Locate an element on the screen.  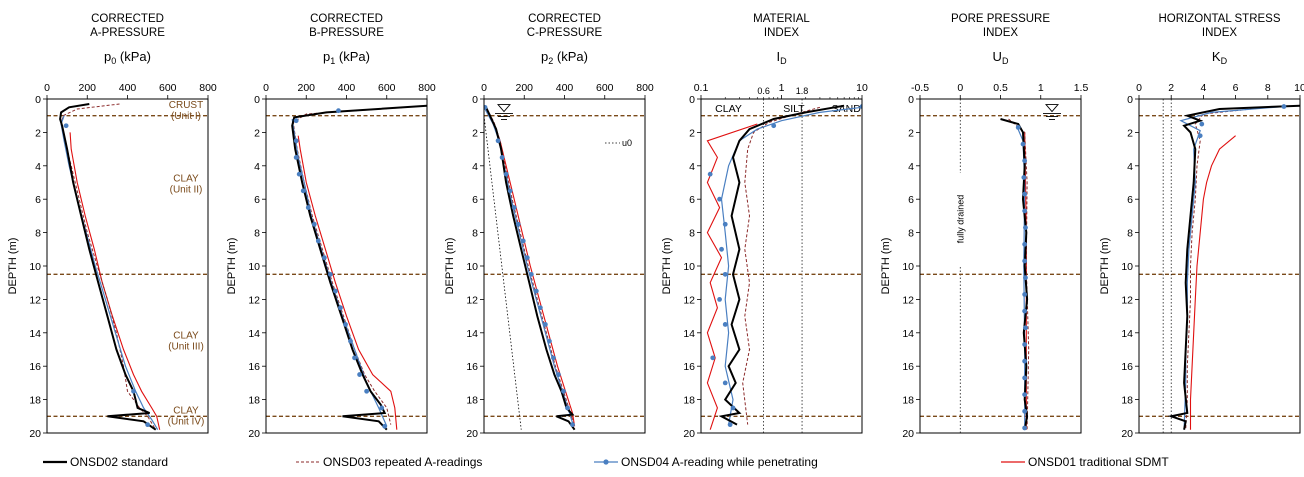
y-axis-label: DEPTH (m) is located at coordinates (232, 266).